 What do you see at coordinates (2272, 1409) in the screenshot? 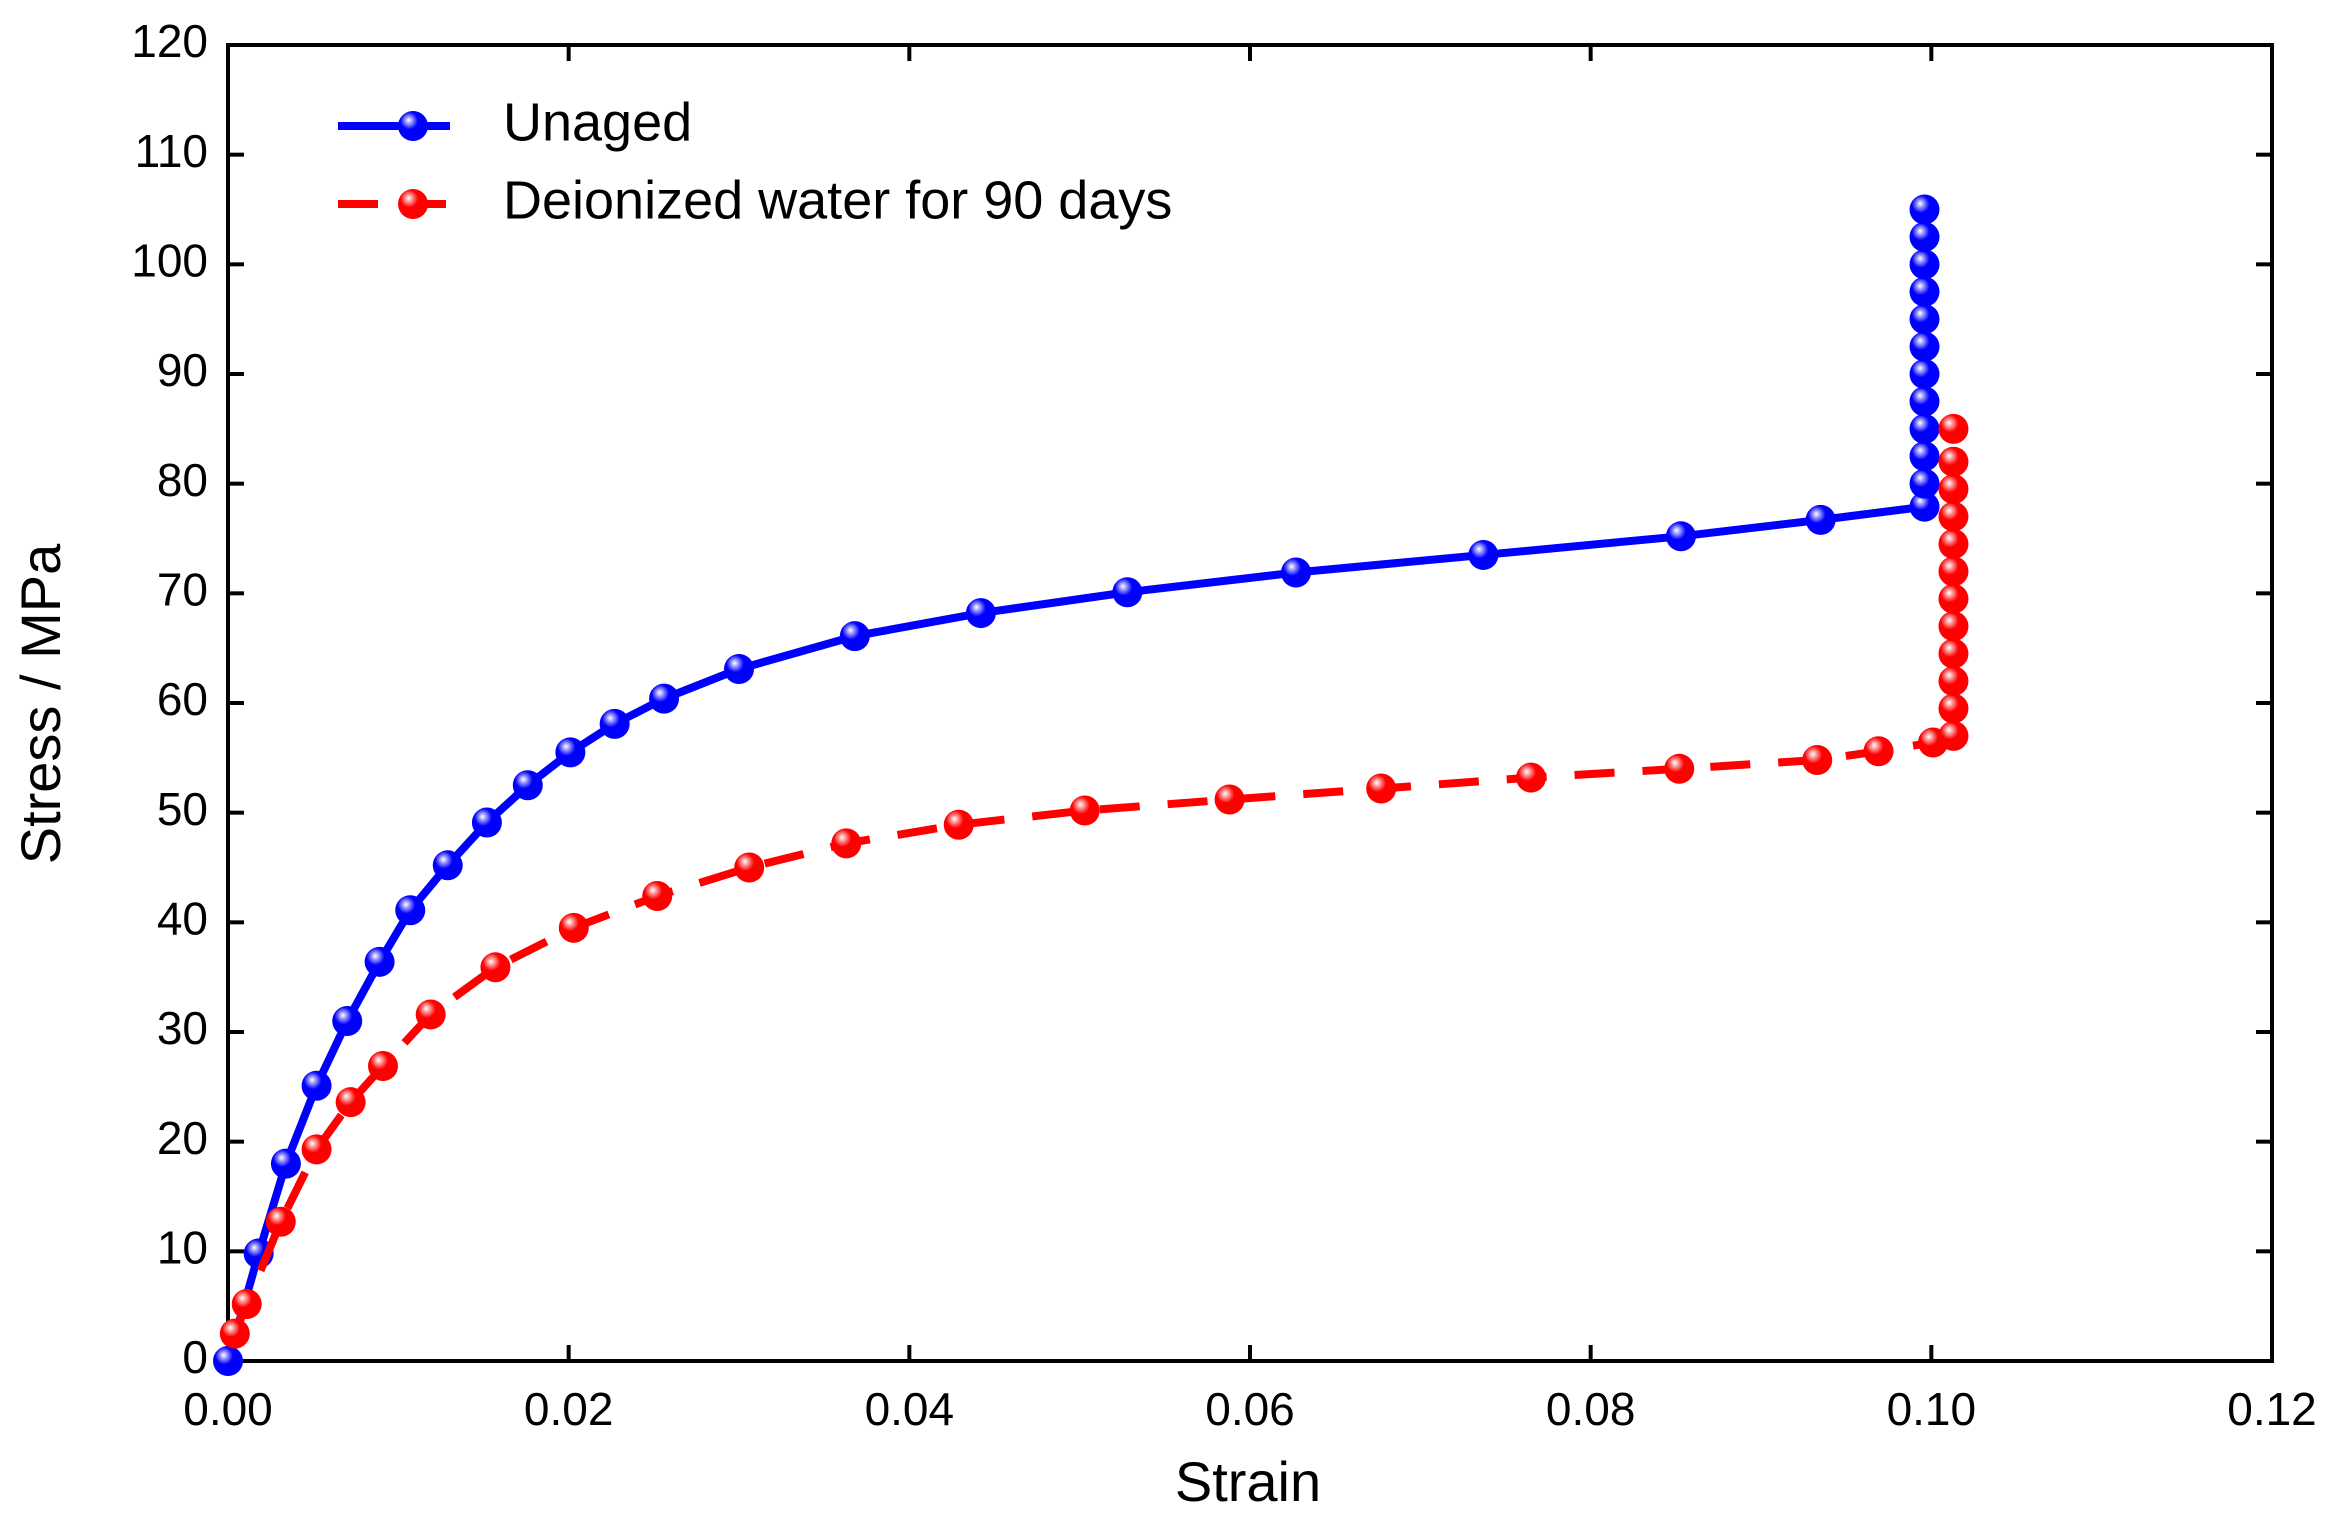
I see `x-tick-label: 0.12` at bounding box center [2272, 1409].